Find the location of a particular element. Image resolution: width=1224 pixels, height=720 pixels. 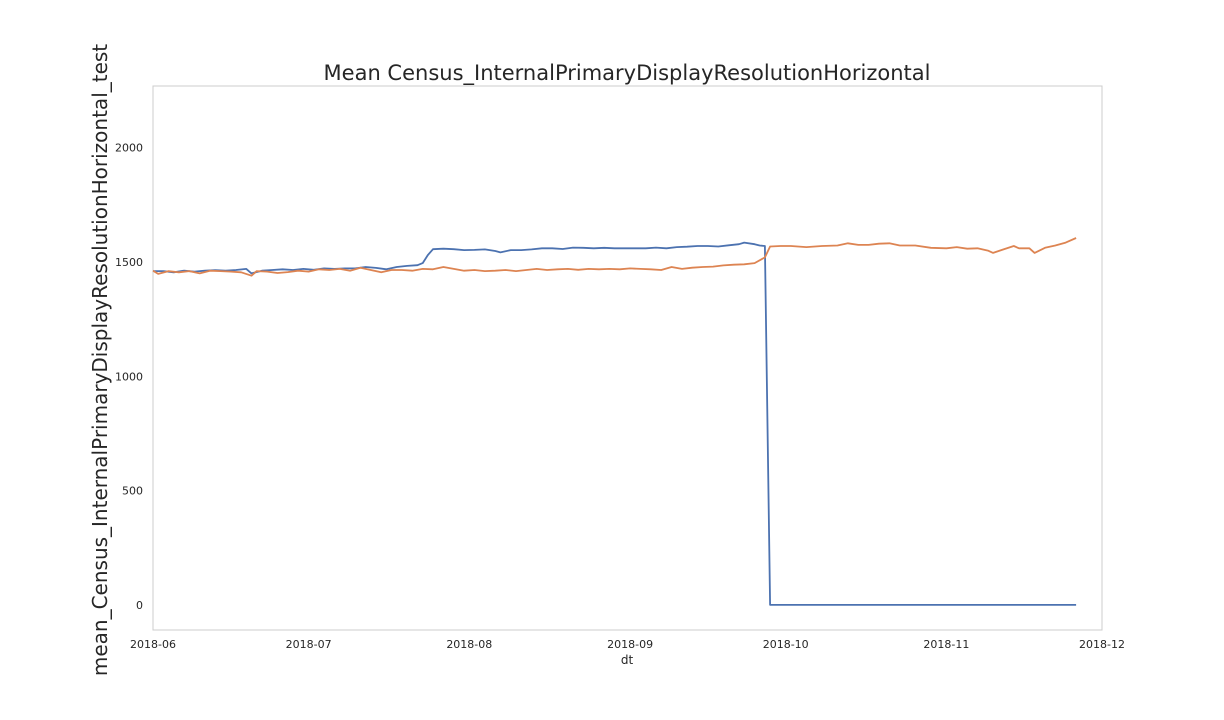

y-tick-label: 500 is located at coordinates (132, 491).